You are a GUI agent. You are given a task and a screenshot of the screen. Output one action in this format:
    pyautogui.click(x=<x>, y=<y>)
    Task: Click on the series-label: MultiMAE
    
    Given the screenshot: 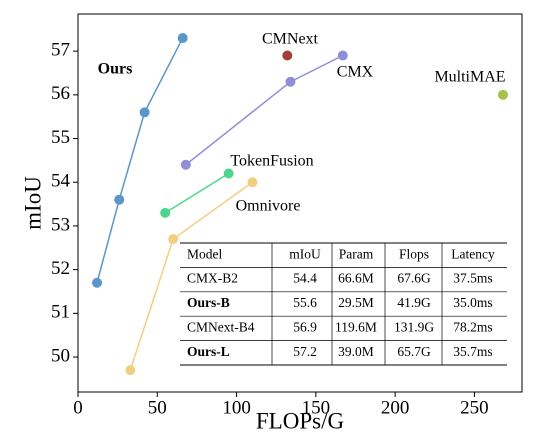 What is the action you would take?
    pyautogui.click(x=469, y=77)
    